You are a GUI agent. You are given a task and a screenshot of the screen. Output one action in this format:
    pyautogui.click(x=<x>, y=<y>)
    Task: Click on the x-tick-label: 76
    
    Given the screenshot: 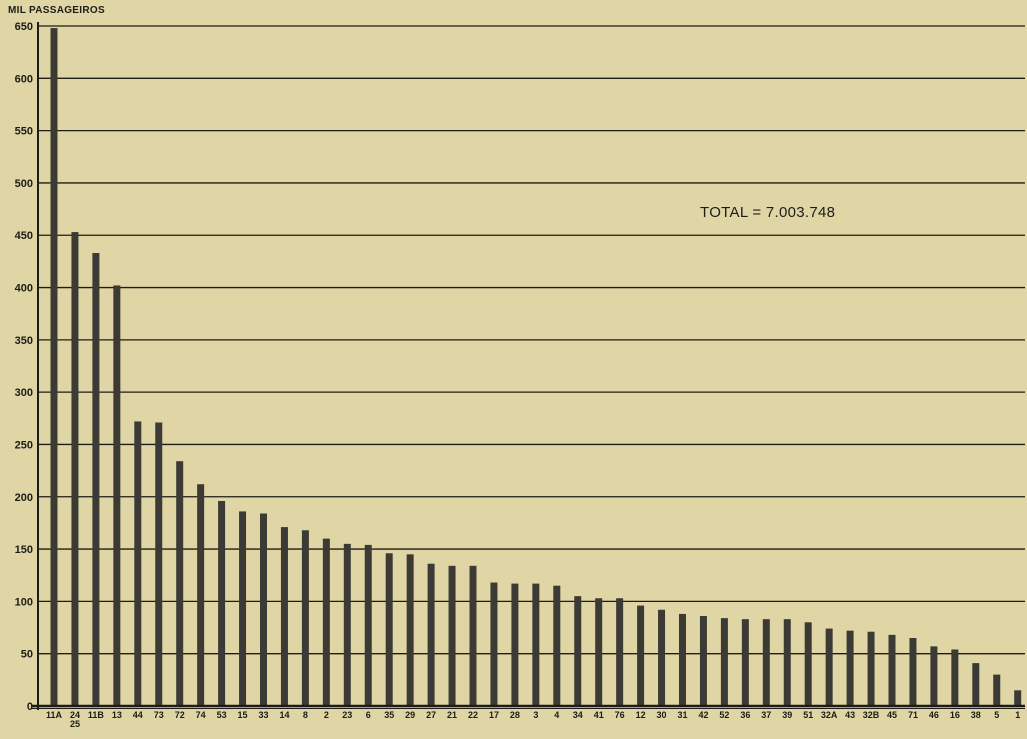 What is the action you would take?
    pyautogui.click(x=620, y=715)
    